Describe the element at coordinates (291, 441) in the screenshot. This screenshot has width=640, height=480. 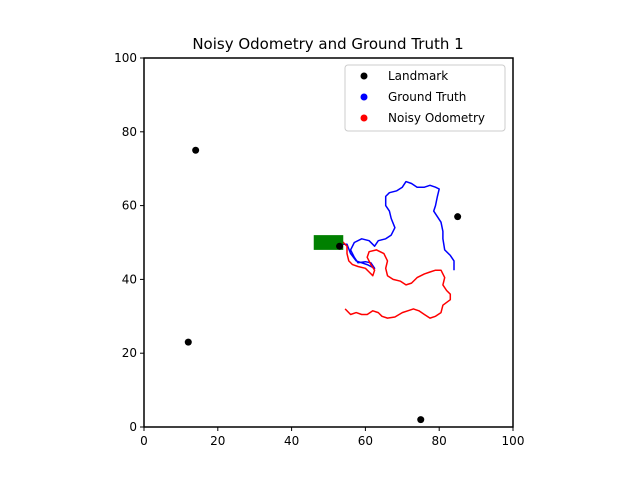
I see `x-tick-label: 40` at that location.